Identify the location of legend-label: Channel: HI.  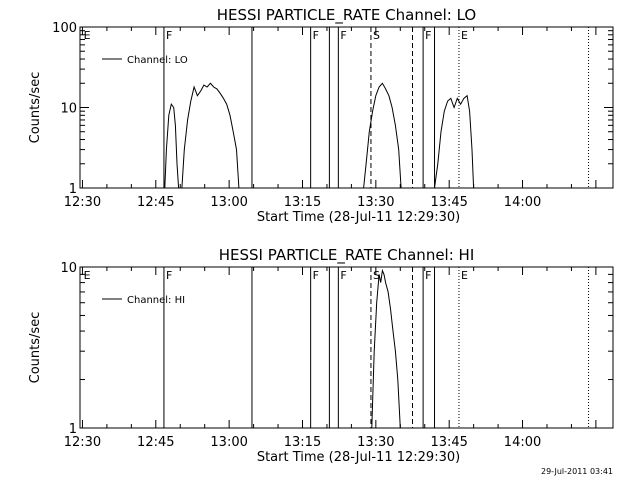
(156, 300).